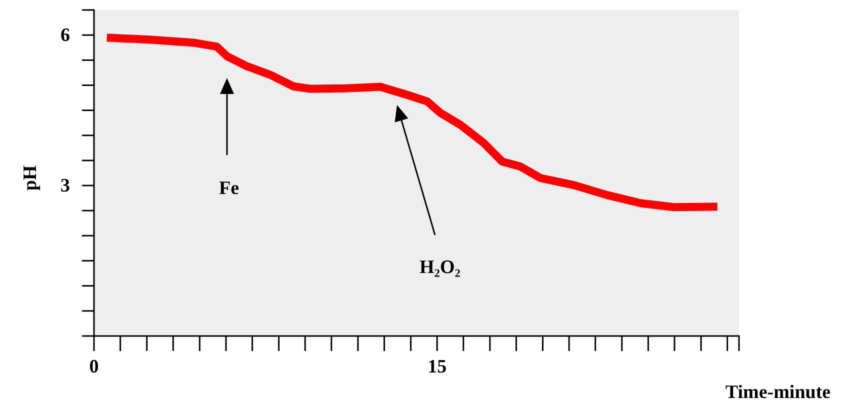 The width and height of the screenshot is (852, 409). I want to click on y-tick-label: 6, so click(65, 35).